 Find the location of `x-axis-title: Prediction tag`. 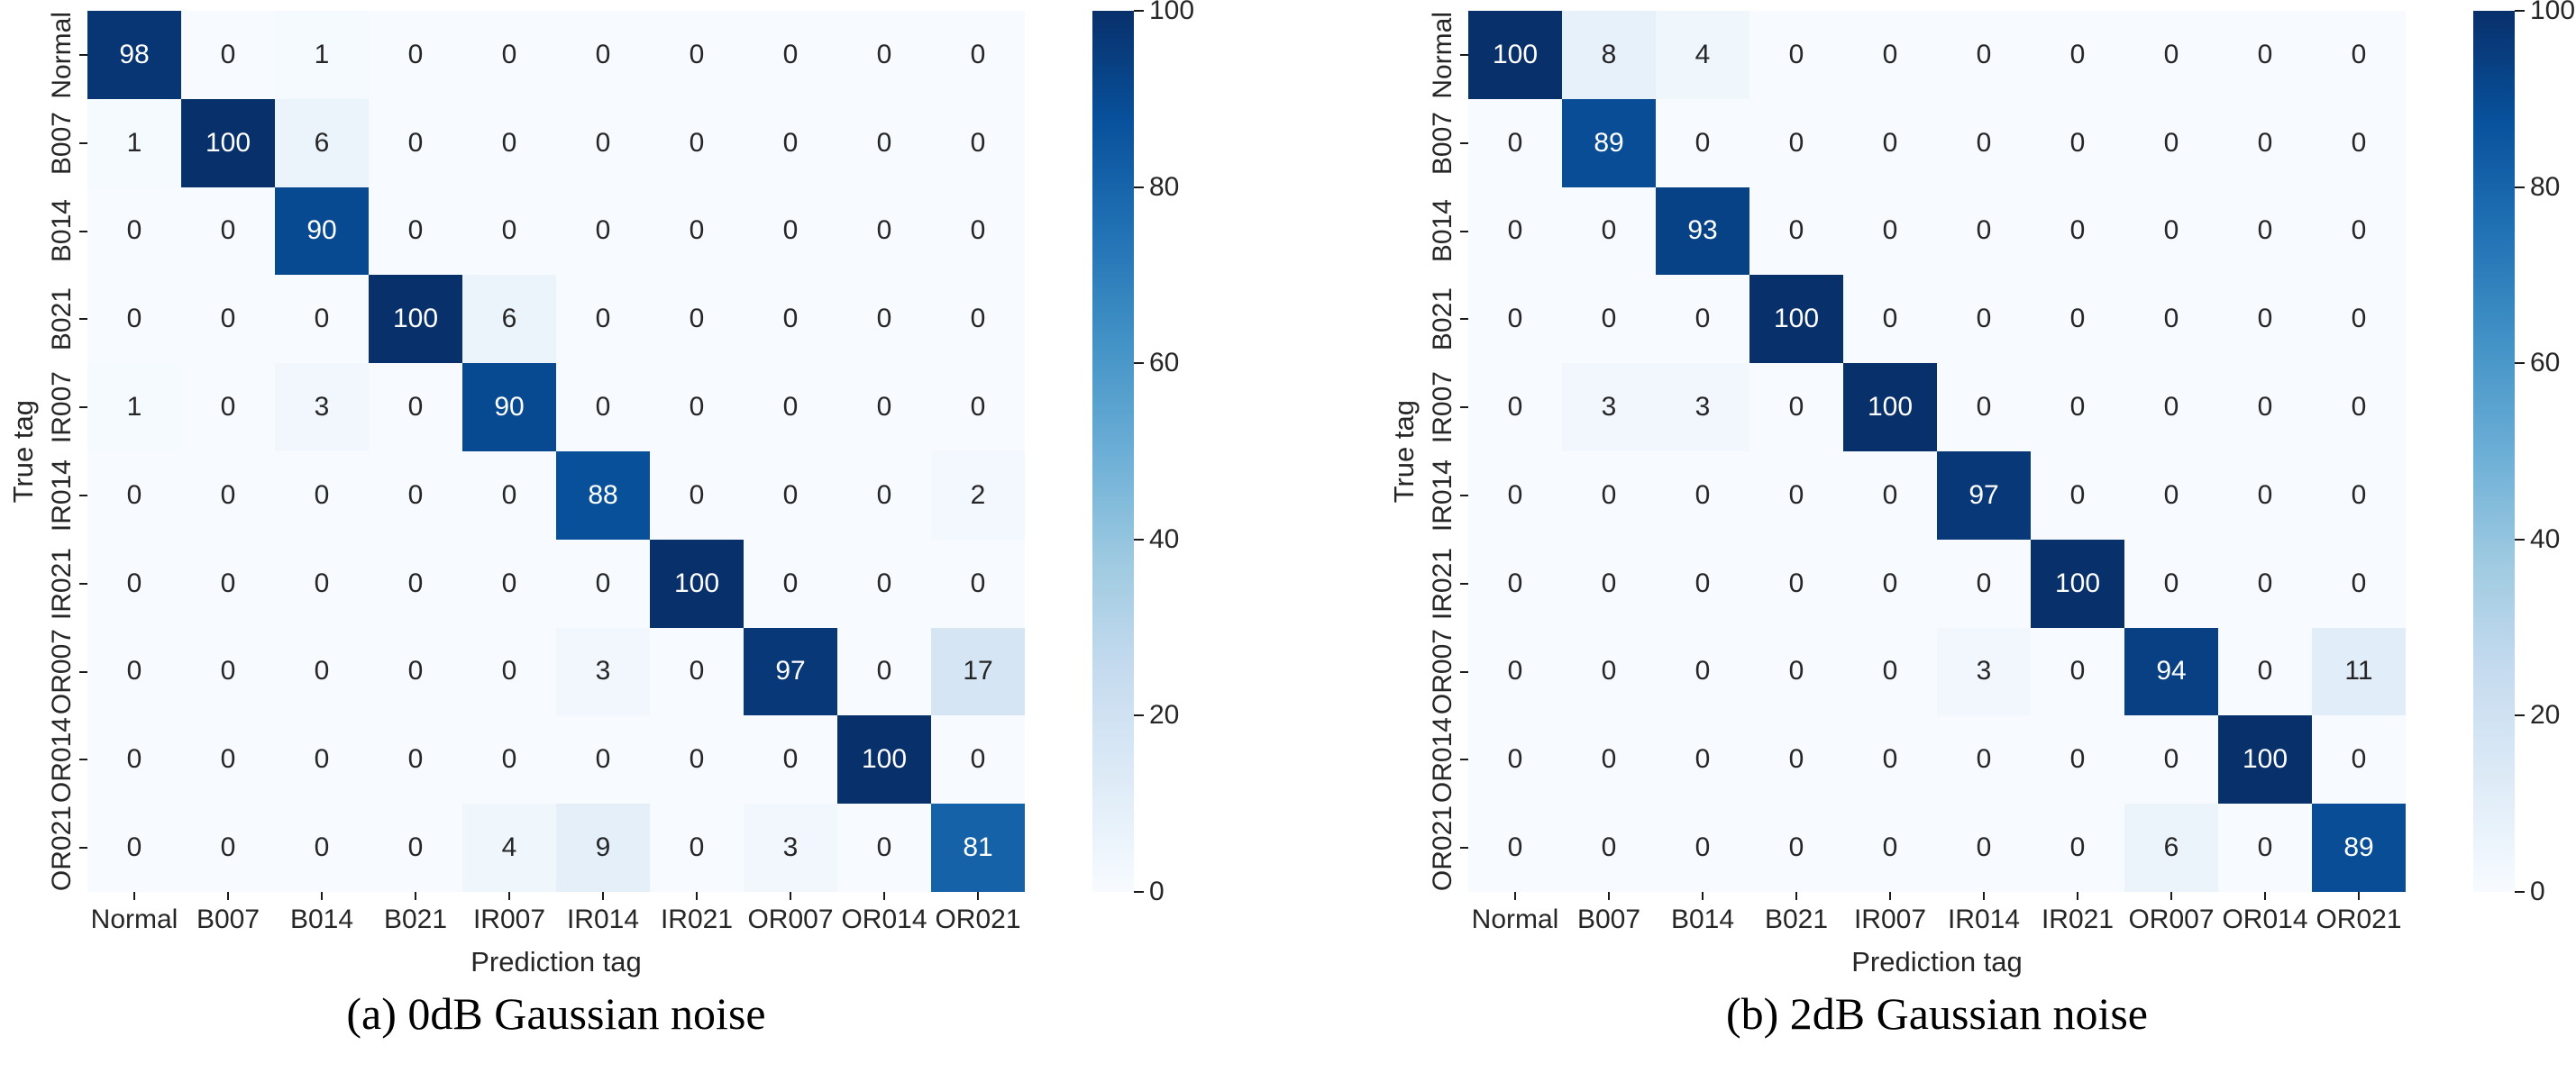

x-axis-title: Prediction tag is located at coordinates (556, 962).